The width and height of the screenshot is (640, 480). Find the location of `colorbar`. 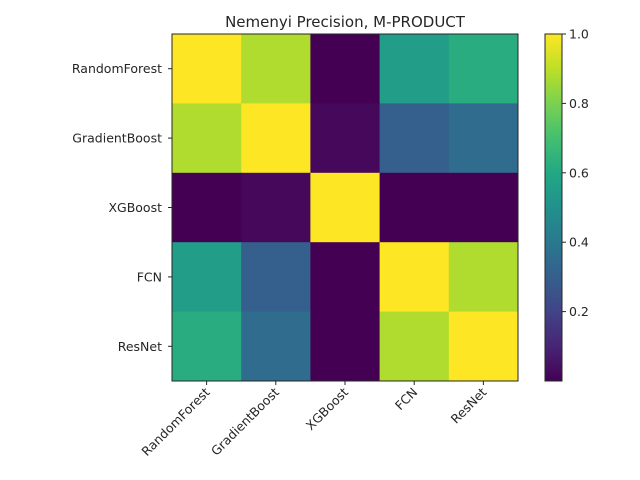

colorbar is located at coordinates (553, 207).